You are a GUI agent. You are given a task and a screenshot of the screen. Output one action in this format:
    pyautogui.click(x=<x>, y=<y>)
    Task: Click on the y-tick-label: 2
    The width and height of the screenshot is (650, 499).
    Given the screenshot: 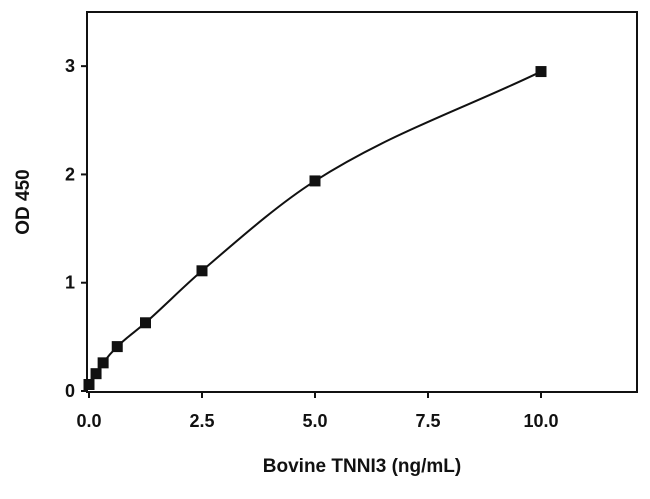 What is the action you would take?
    pyautogui.click(x=70, y=174)
    